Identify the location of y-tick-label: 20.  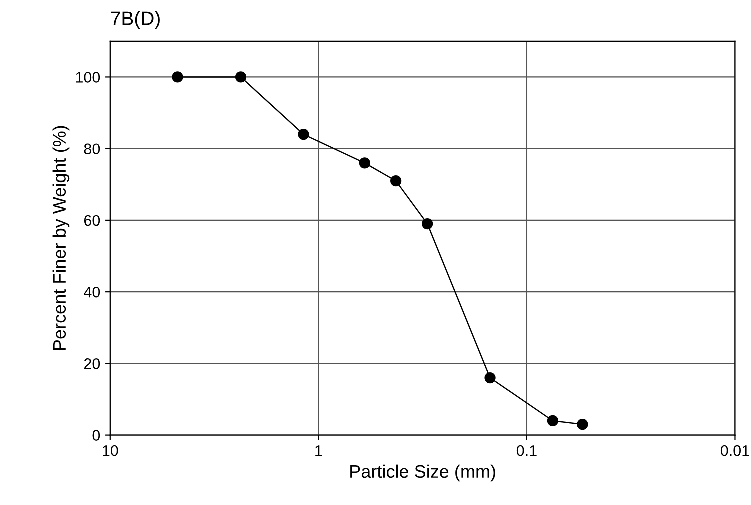
(92, 364).